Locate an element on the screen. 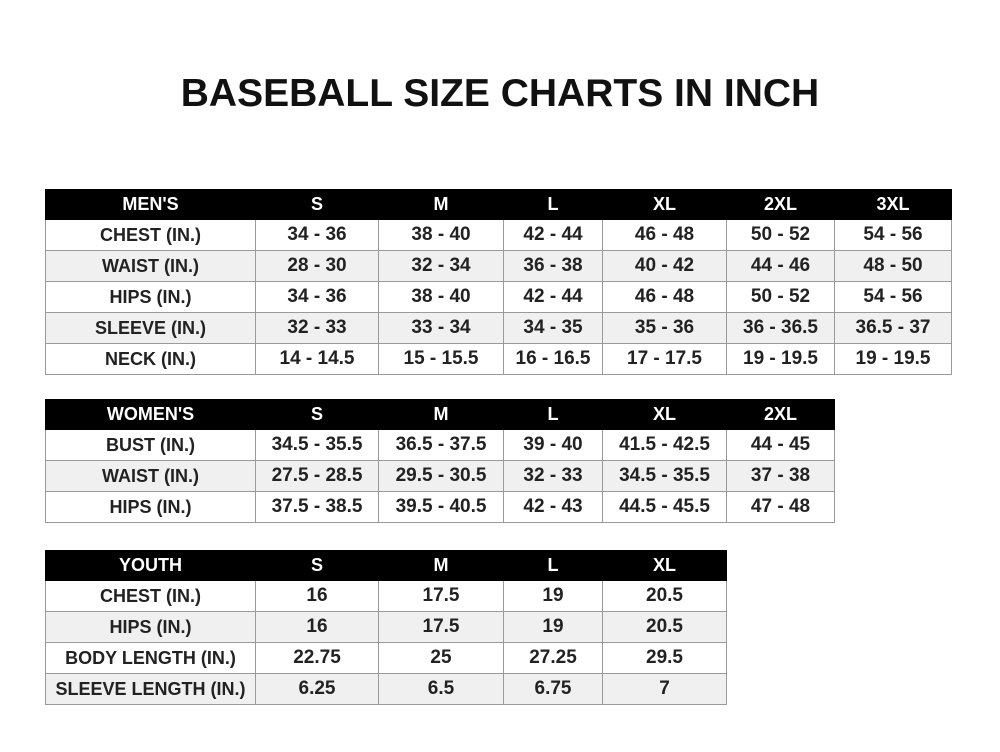 This screenshot has width=1000, height=752. size-value-cell: 17 - 17.5 is located at coordinates (664, 359).